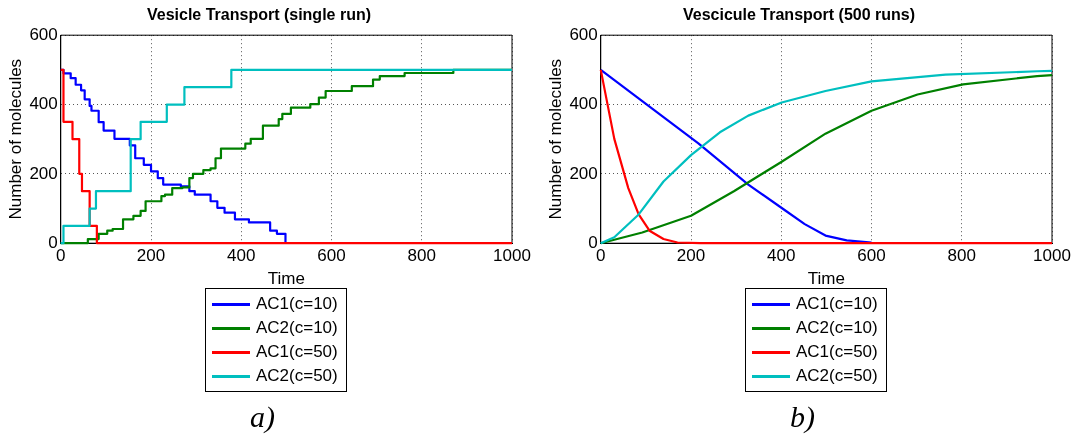 This screenshot has height=448, width=1080. What do you see at coordinates (802, 417) in the screenshot?
I see `text: b)` at bounding box center [802, 417].